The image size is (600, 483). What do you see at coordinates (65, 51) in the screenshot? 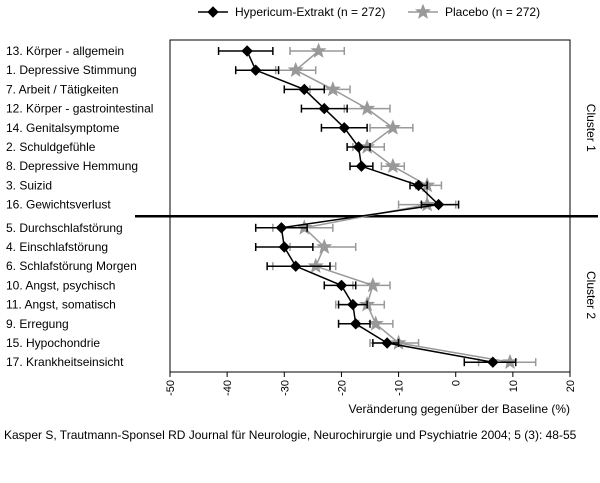
I see `category-label: 13. Körper - allgemein` at bounding box center [65, 51].